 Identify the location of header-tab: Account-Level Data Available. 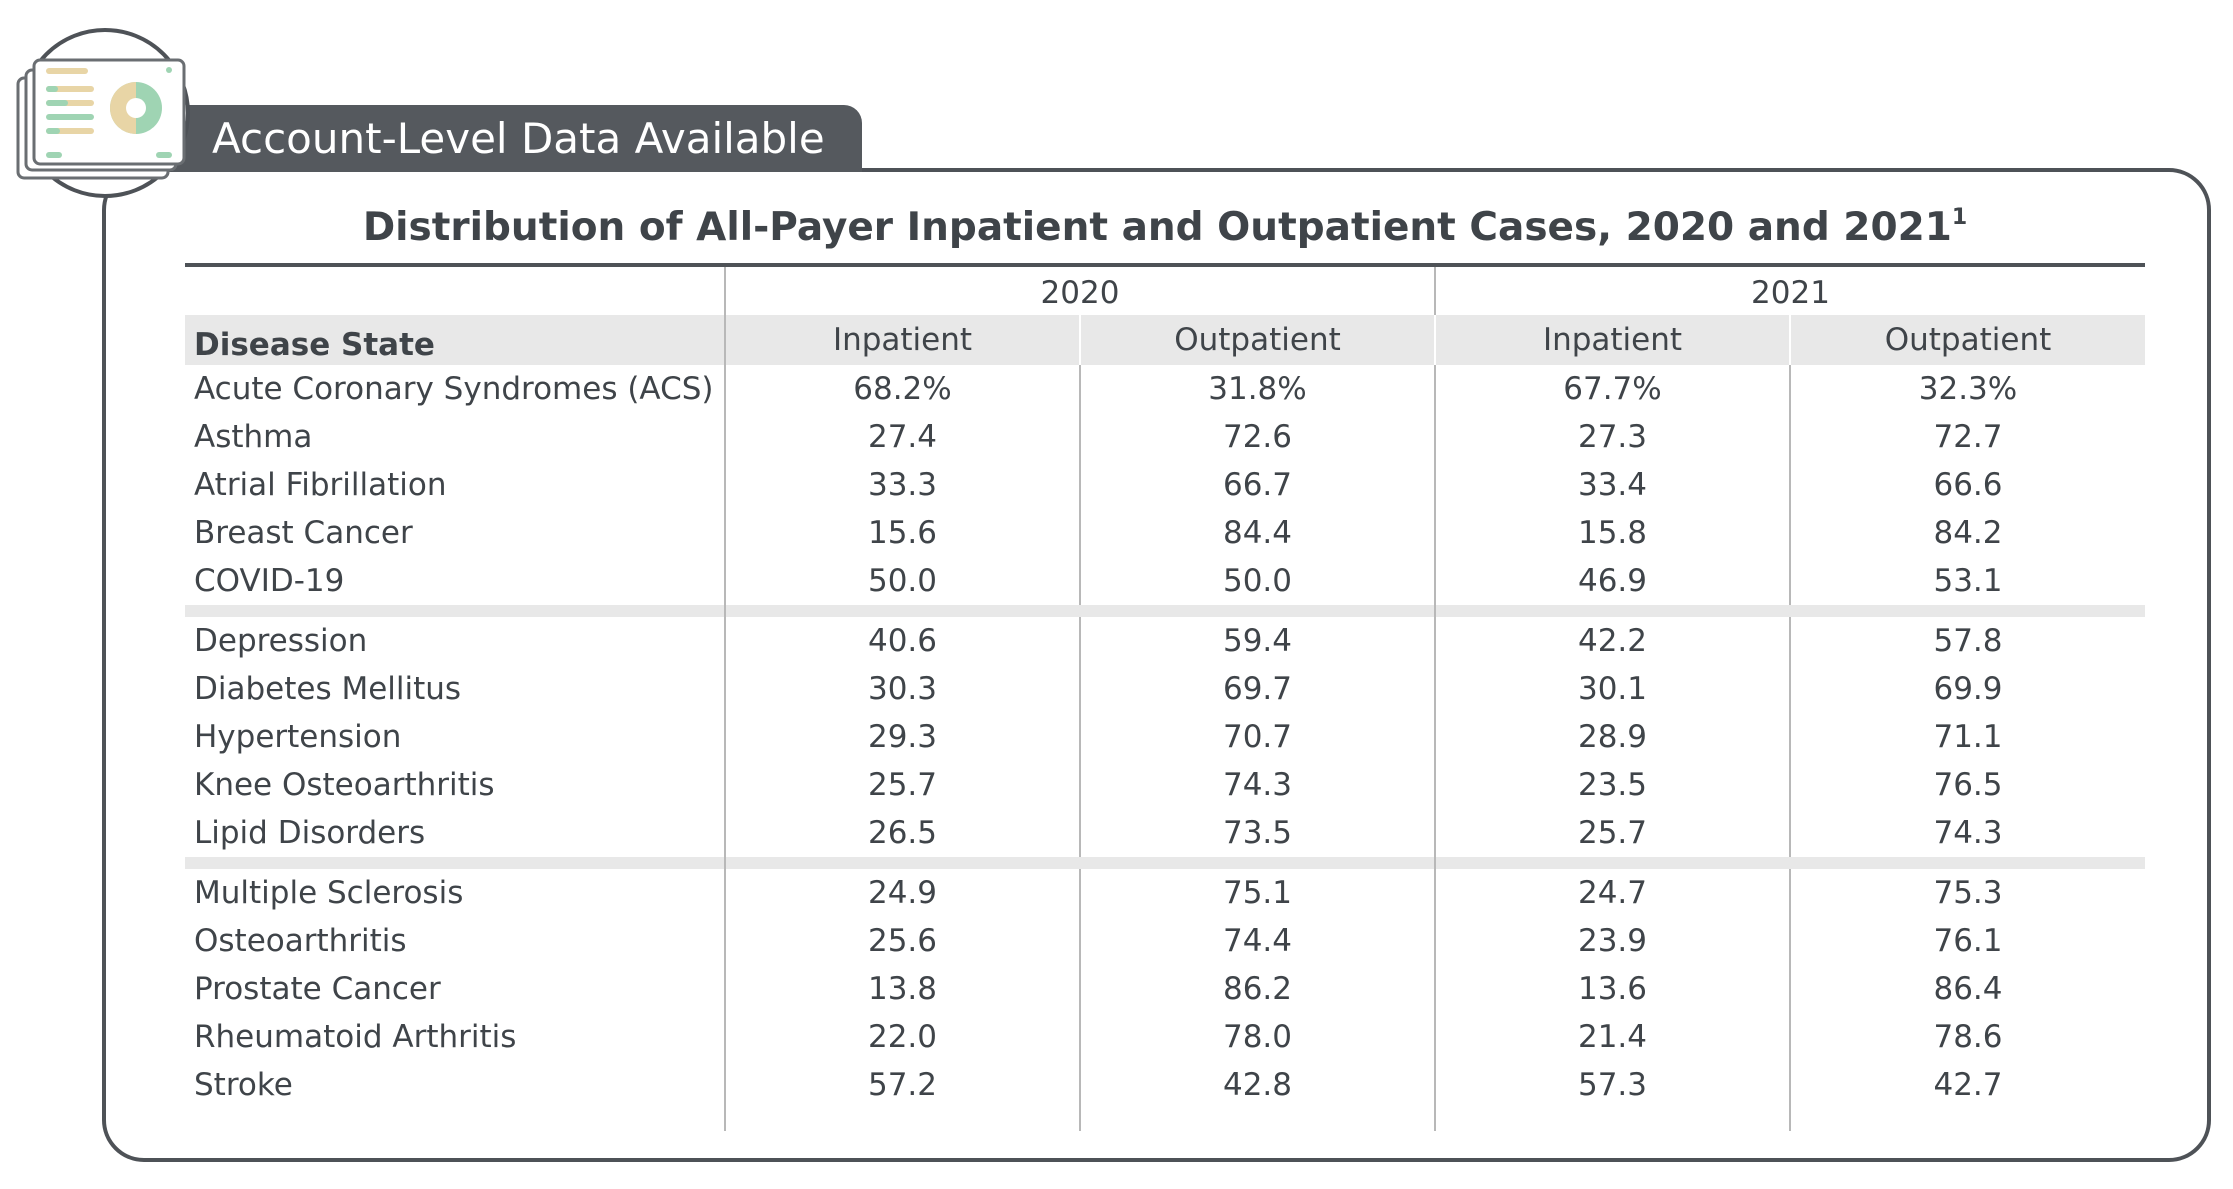
(517, 138).